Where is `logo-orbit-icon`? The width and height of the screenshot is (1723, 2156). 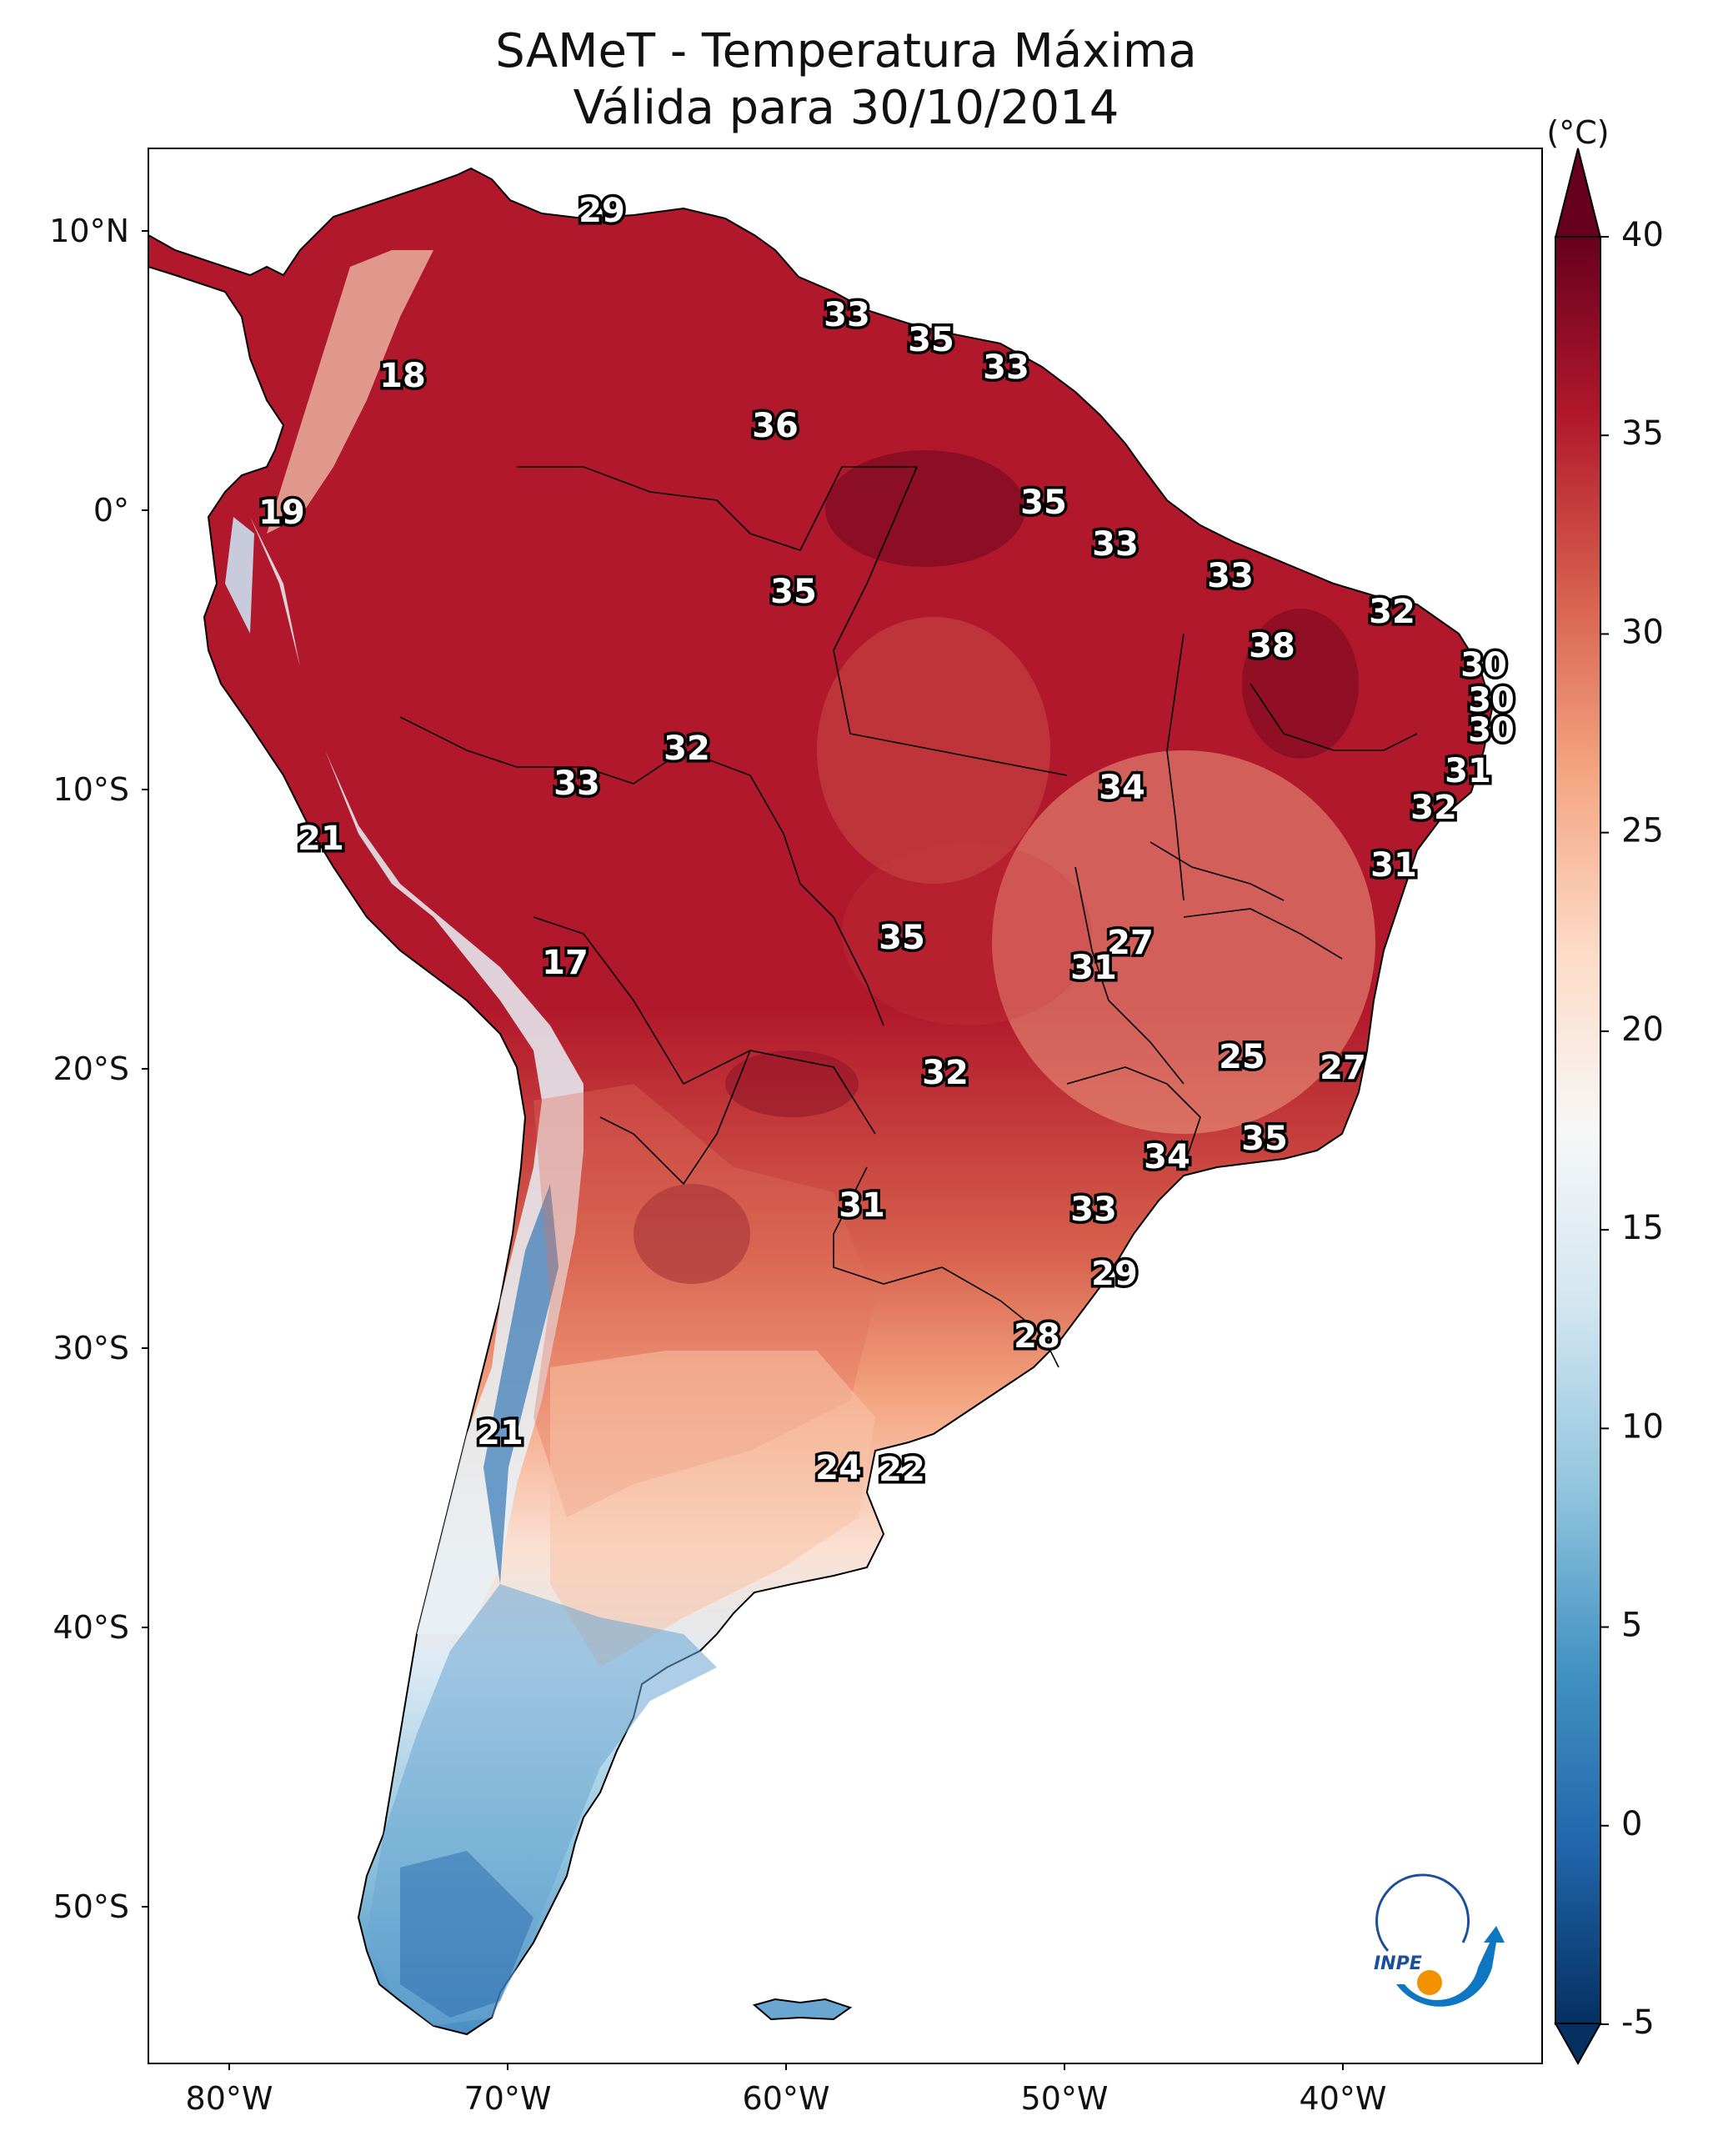
logo-orbit-icon is located at coordinates (1423, 1912).